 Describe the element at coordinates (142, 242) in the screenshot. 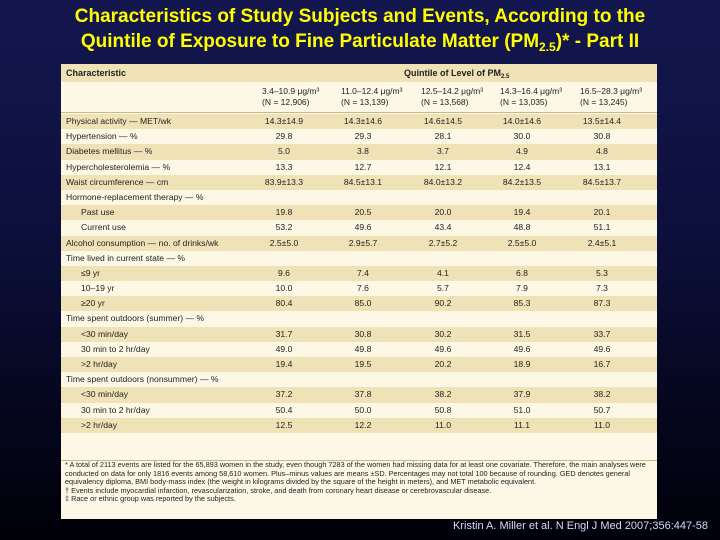

I see `row-label: Alcohol consumption — no. of drinks/wk` at that location.